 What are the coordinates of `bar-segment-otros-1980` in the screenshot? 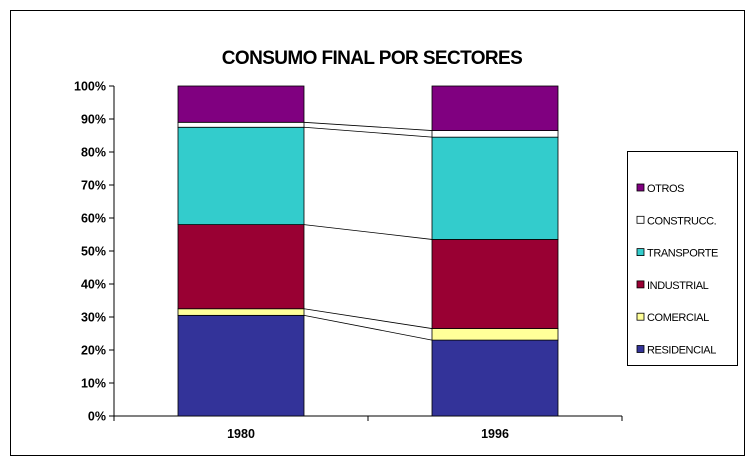 It's located at (241, 104).